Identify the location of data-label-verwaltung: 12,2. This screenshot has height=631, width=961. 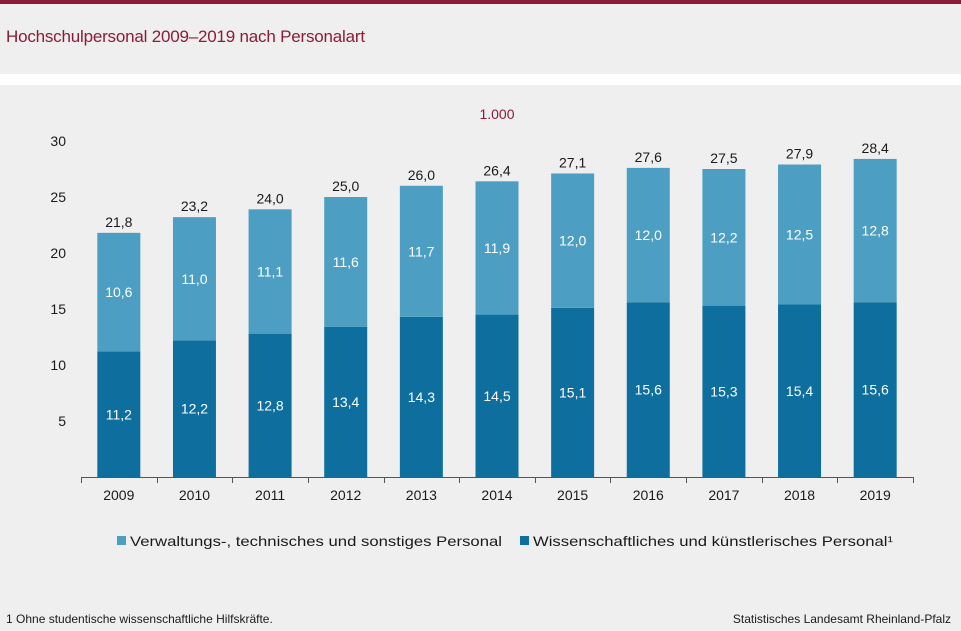
(723, 237).